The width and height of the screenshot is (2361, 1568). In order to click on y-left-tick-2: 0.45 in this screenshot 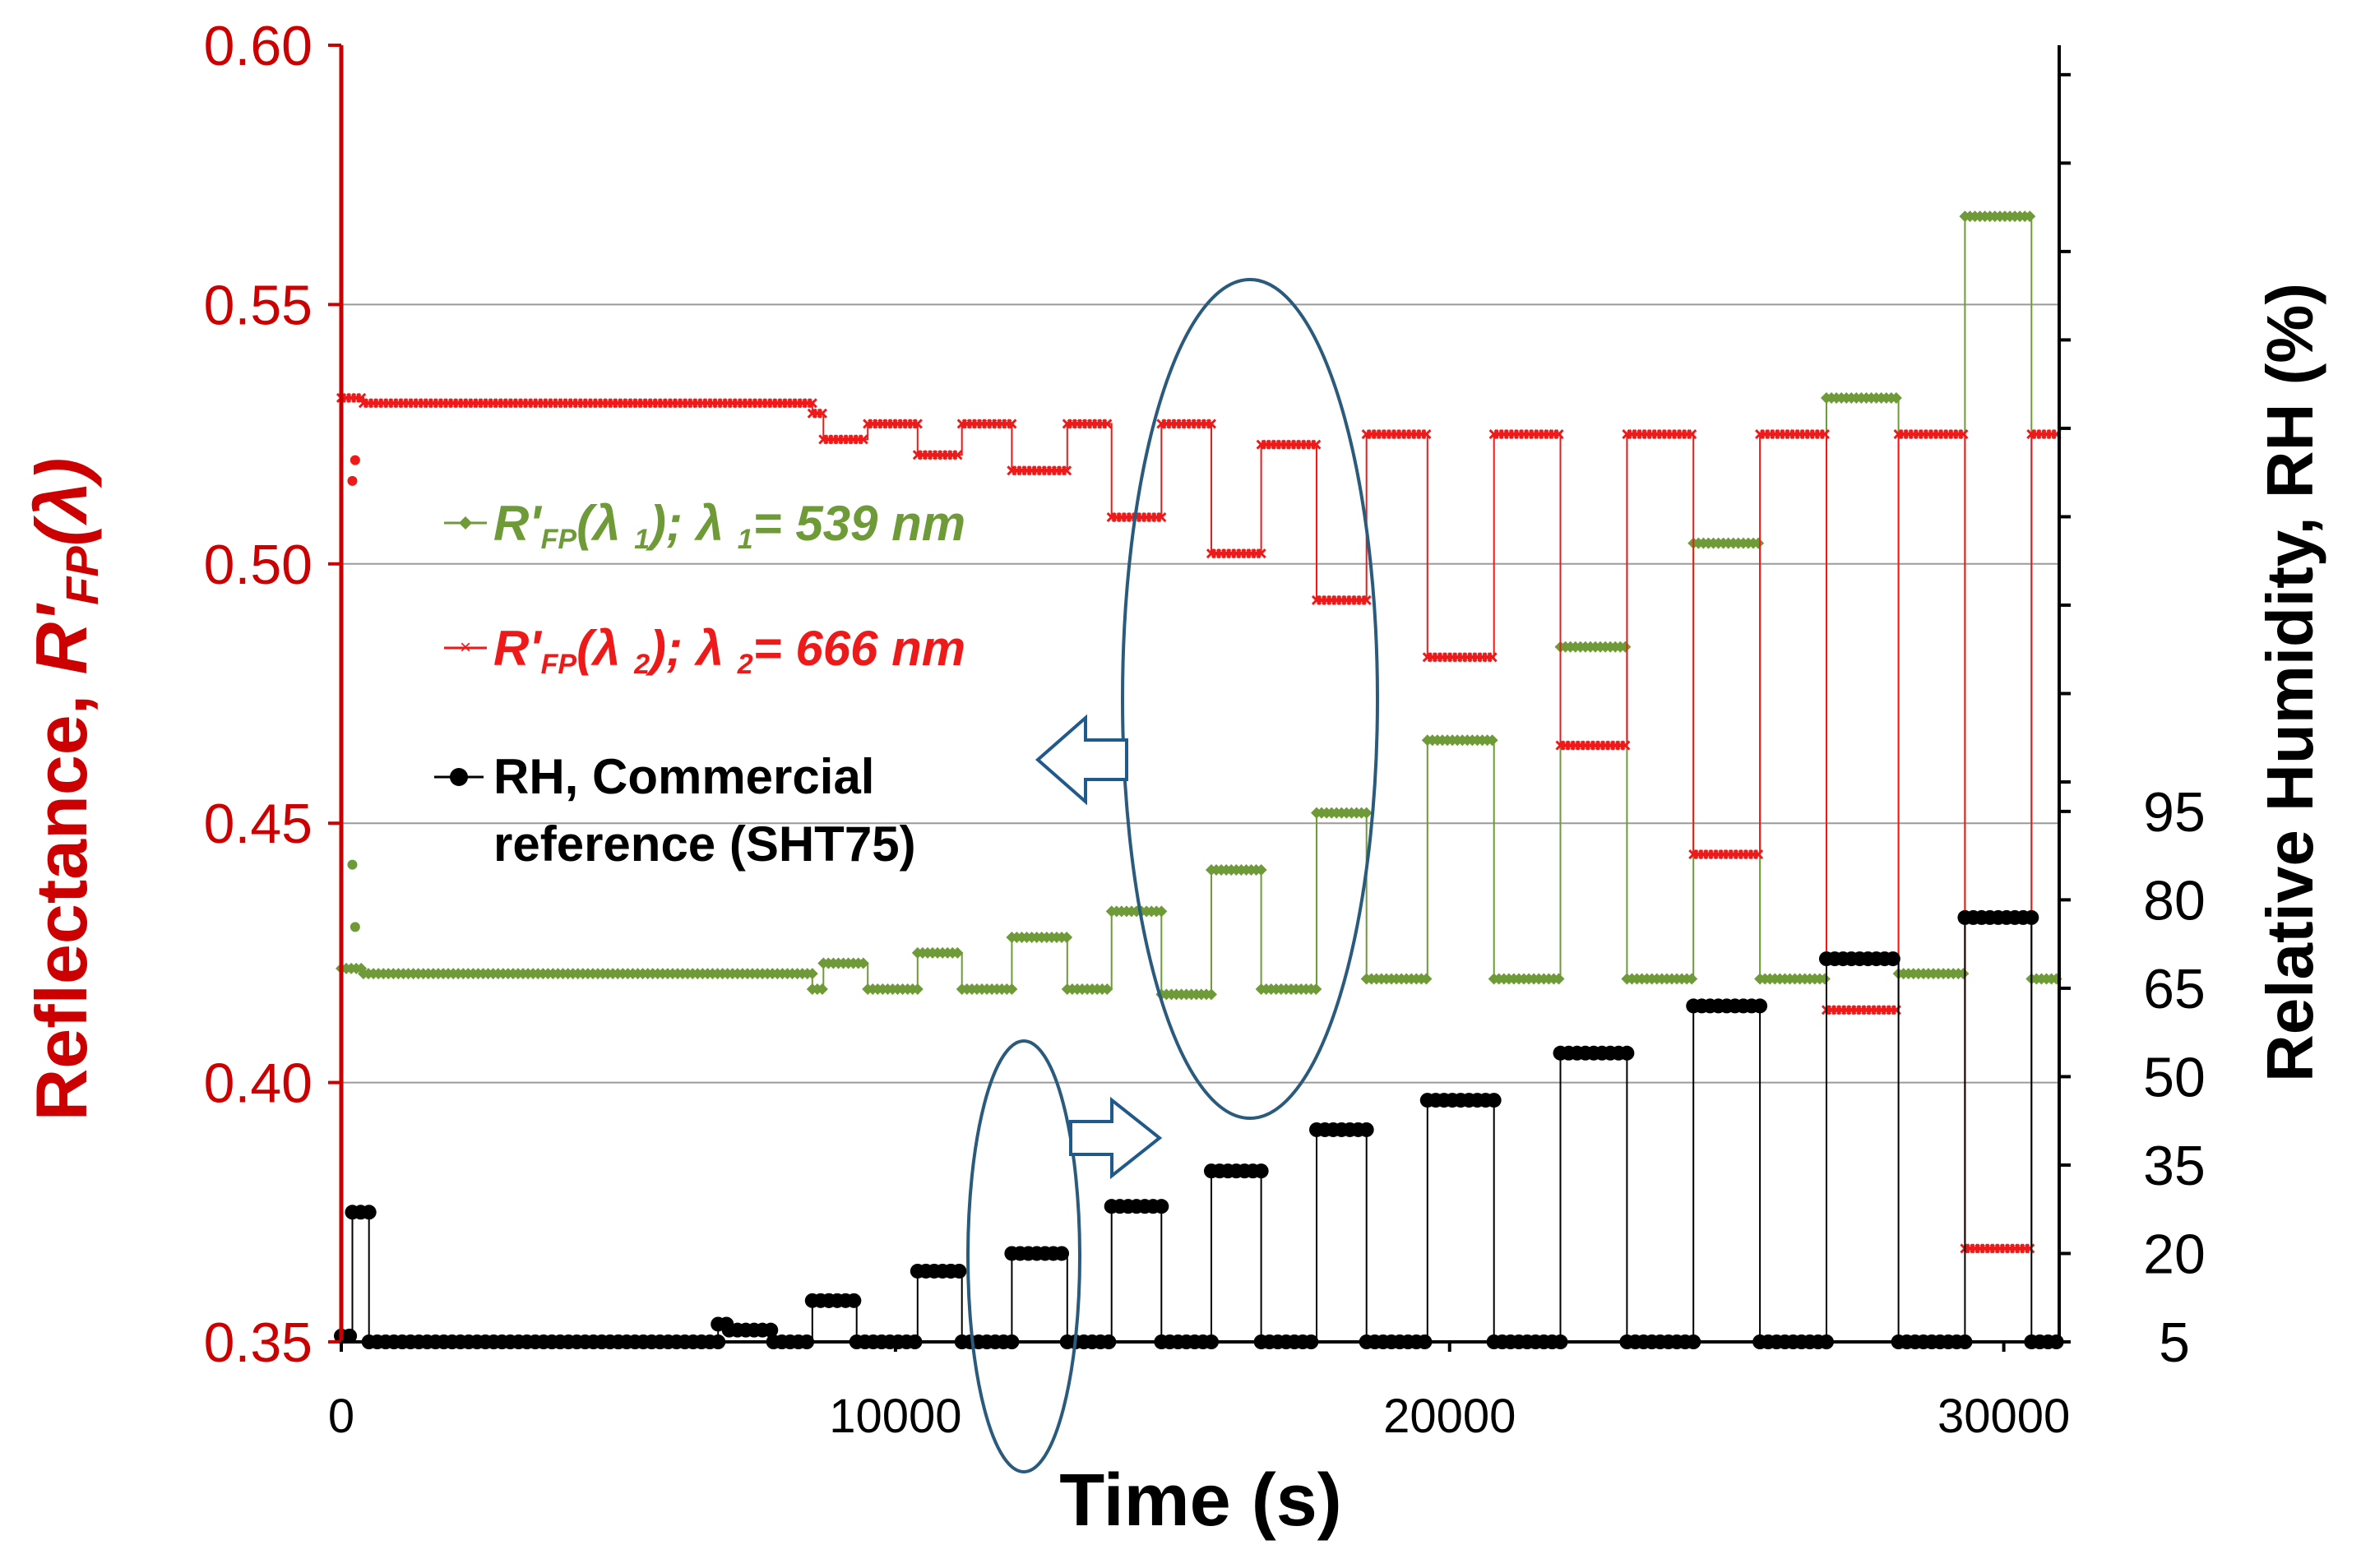, I will do `click(258, 824)`.